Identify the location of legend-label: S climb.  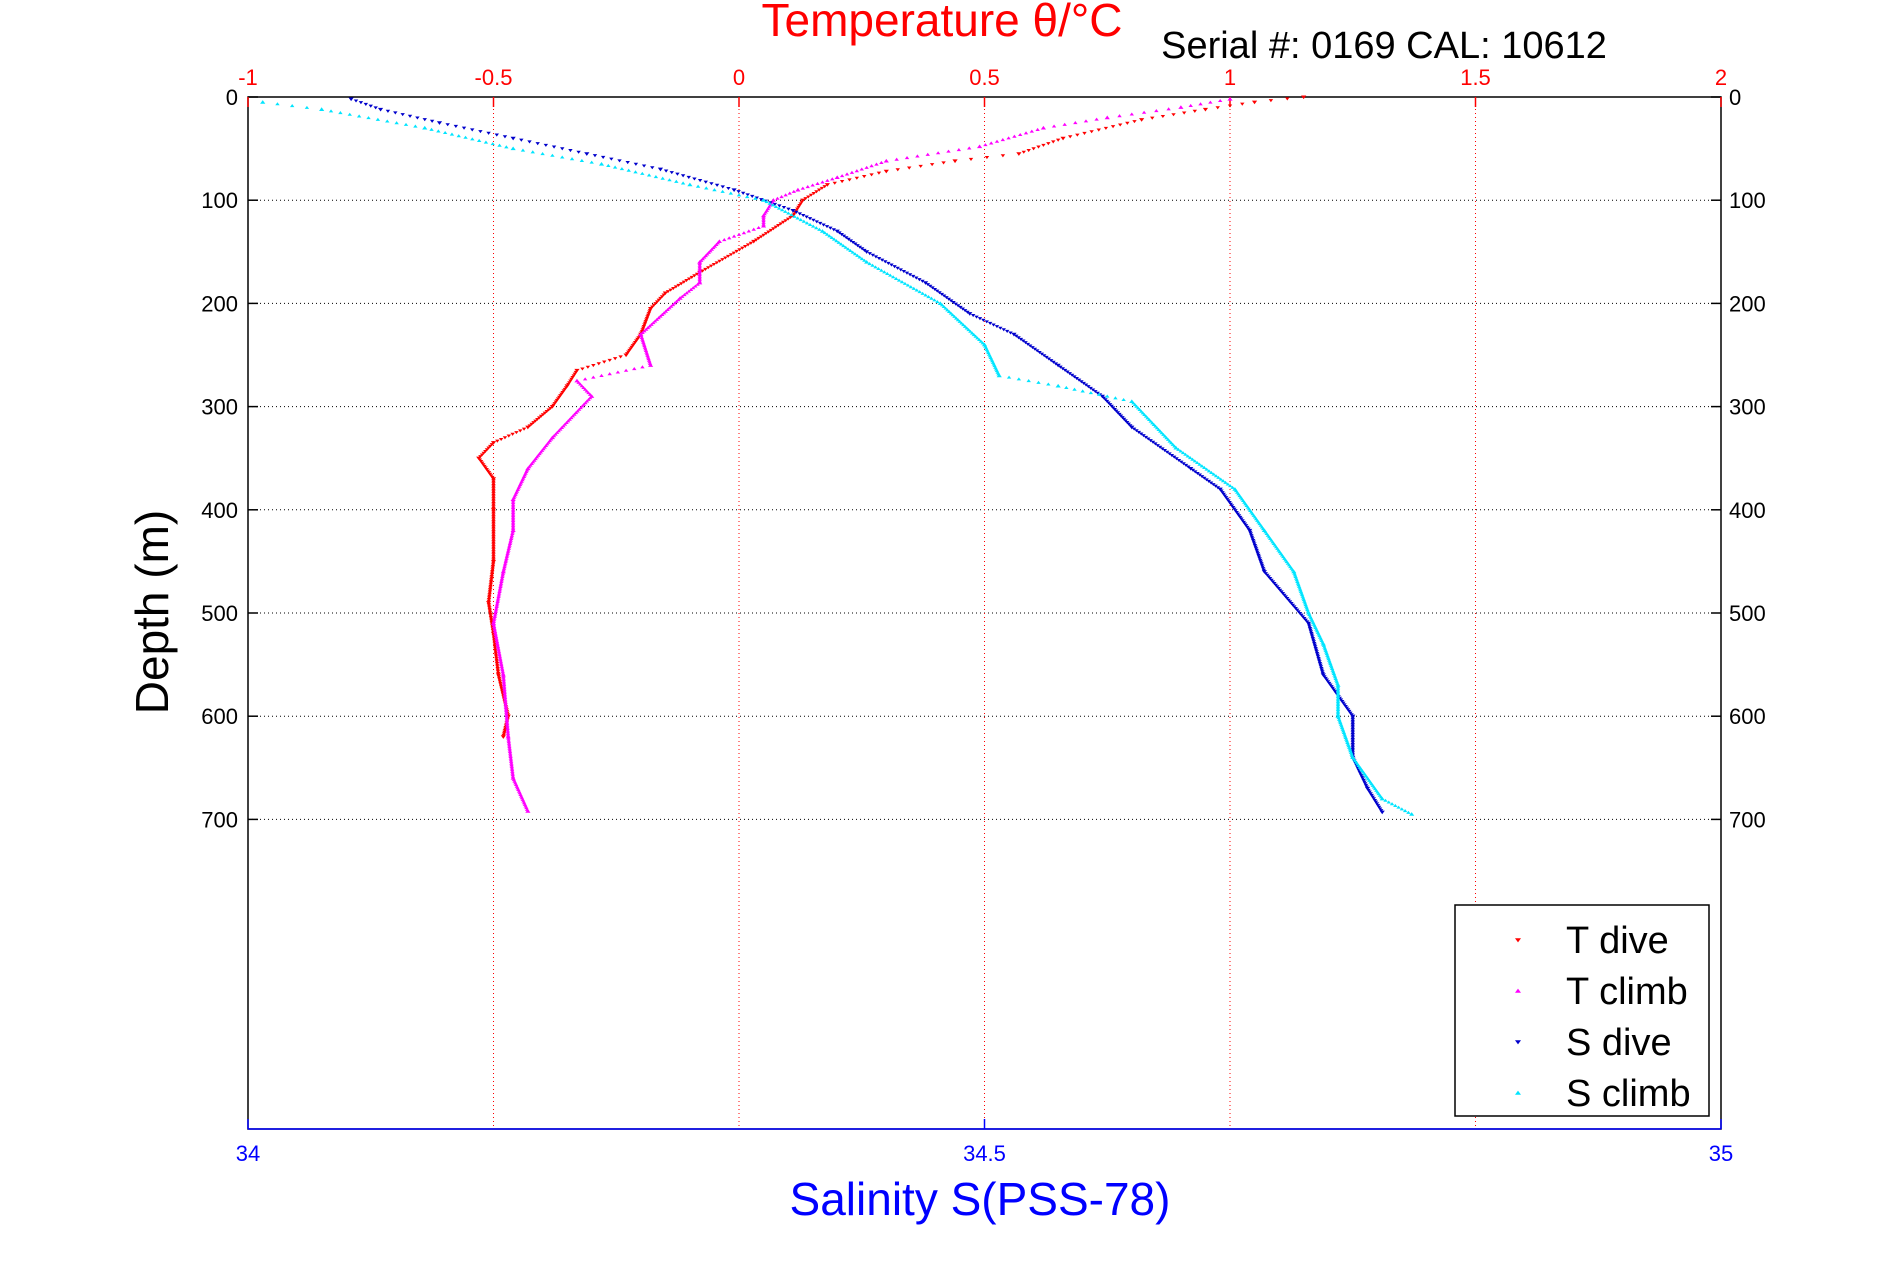
(1628, 1094).